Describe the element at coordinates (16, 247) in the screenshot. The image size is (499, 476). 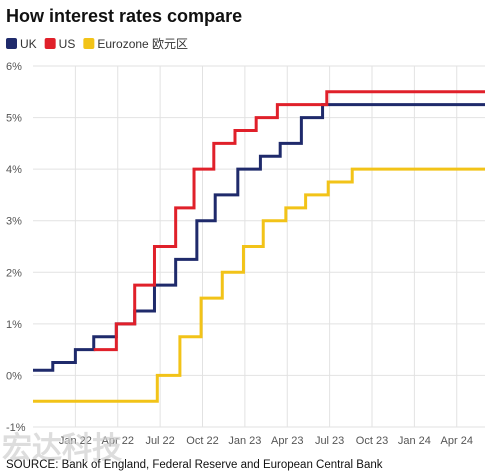
I see `y-axis: -1% 0% 1% 2% 3% 4% 5% 6%` at that location.